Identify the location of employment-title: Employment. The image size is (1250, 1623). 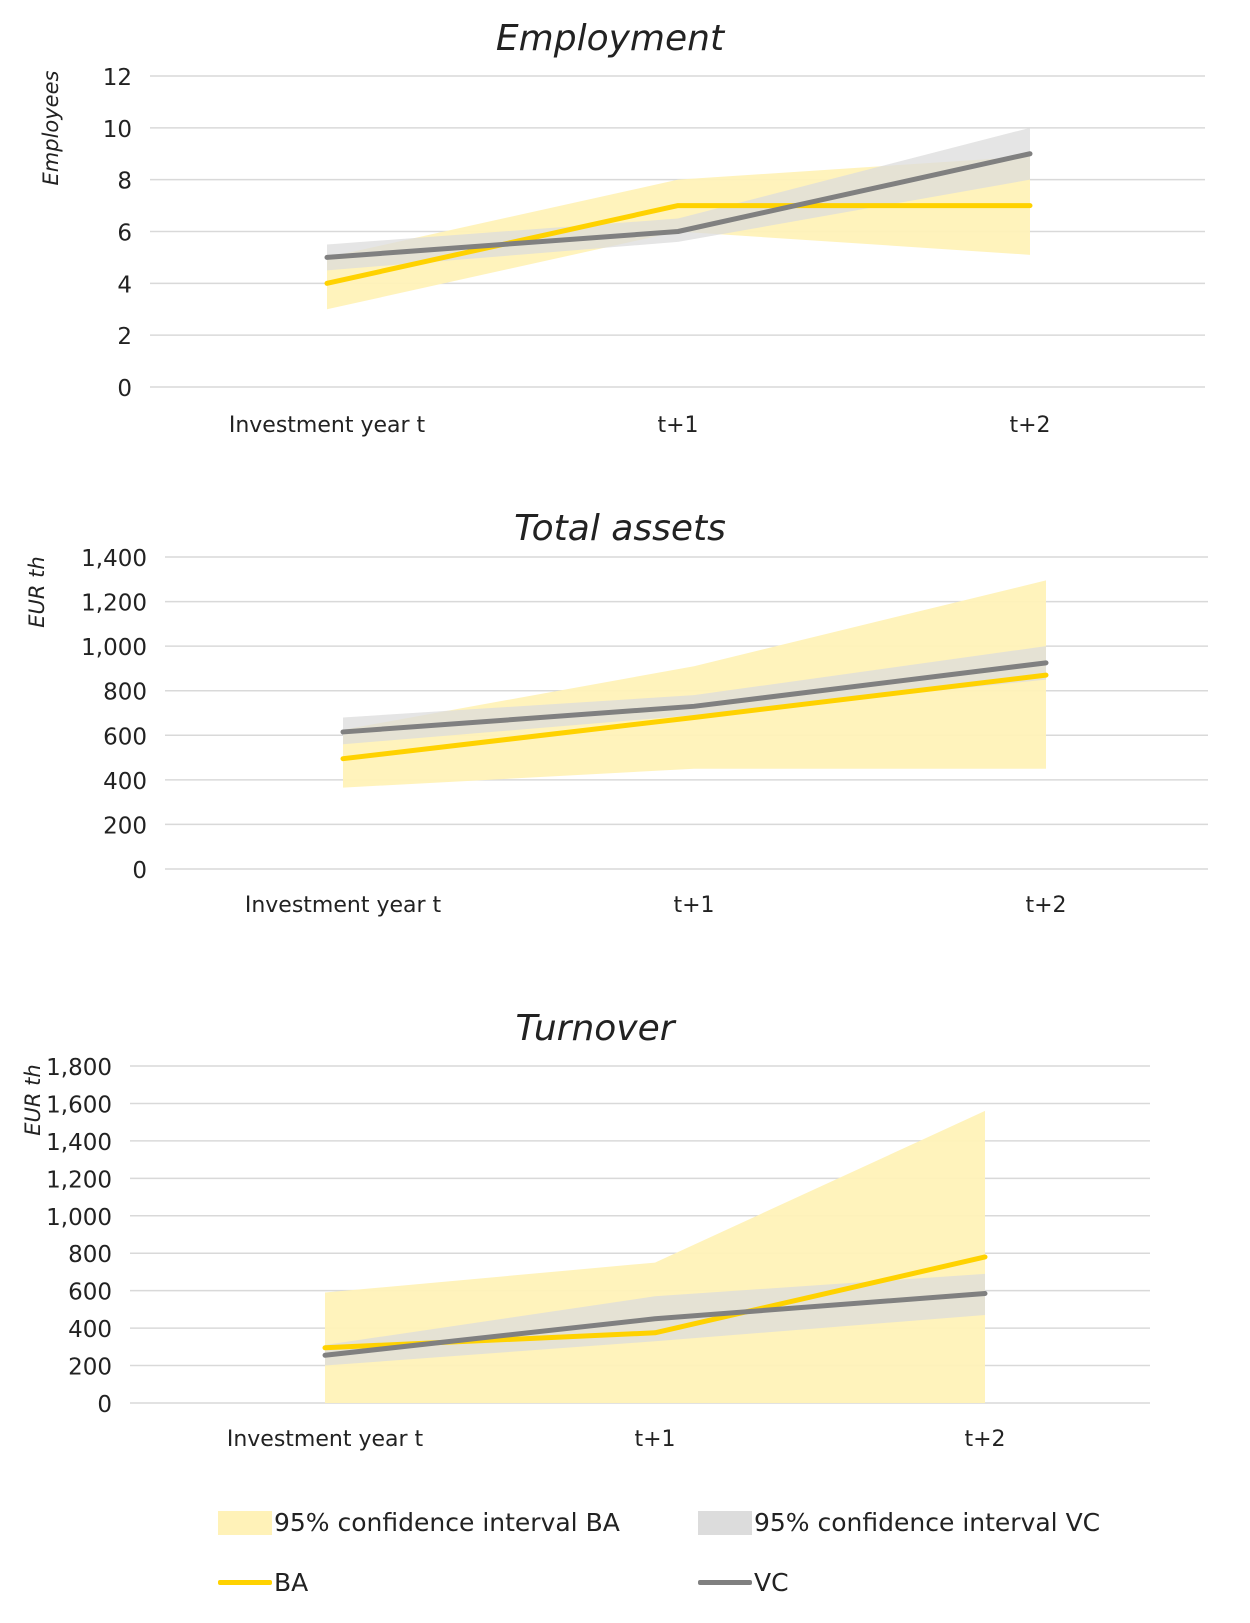
(611, 38).